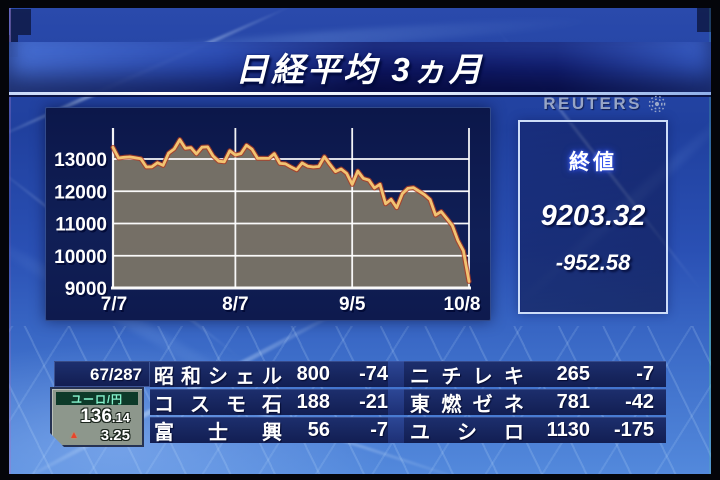 The image size is (720, 480). I want to click on fx-change-value: 3.25, so click(115, 435).